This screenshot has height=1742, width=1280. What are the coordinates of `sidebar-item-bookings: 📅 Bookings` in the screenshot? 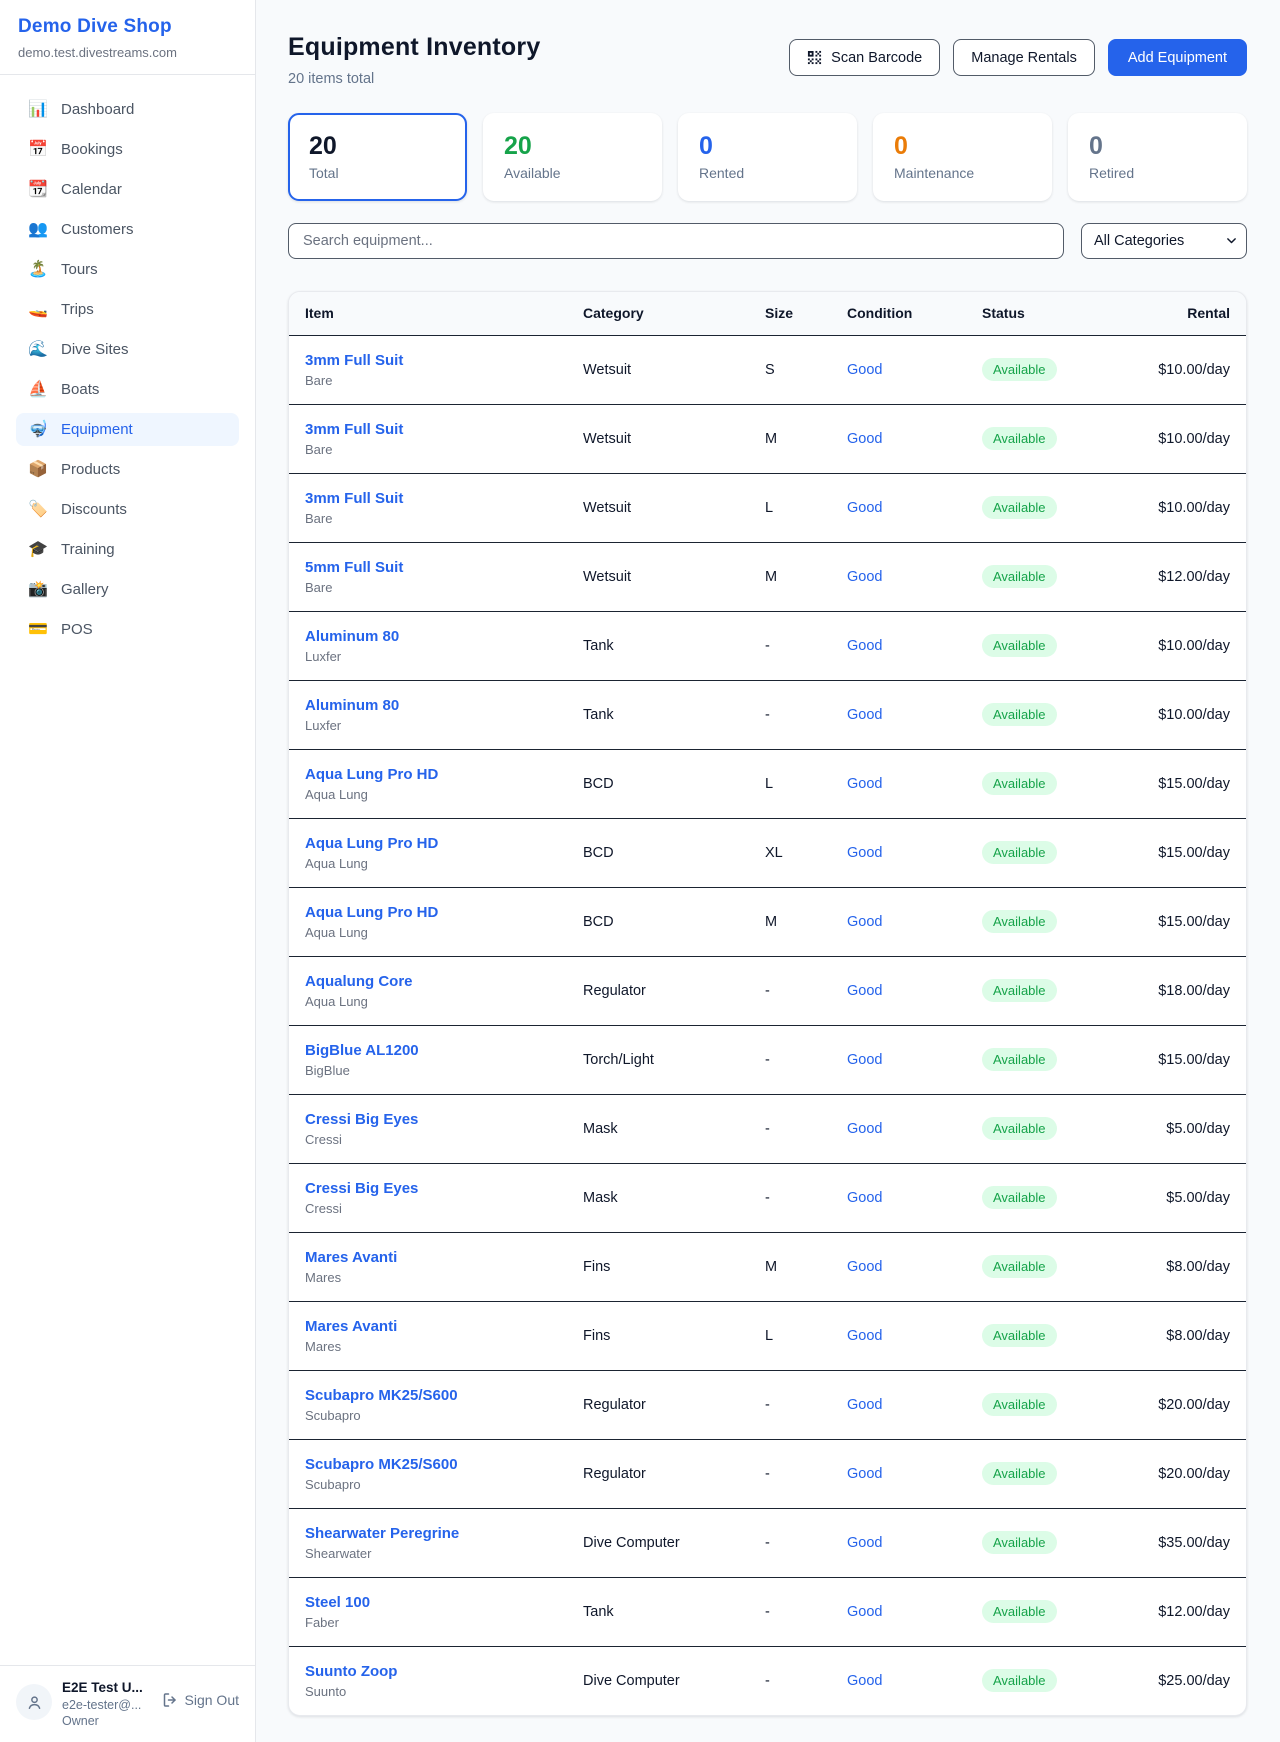 It's located at (127, 149).